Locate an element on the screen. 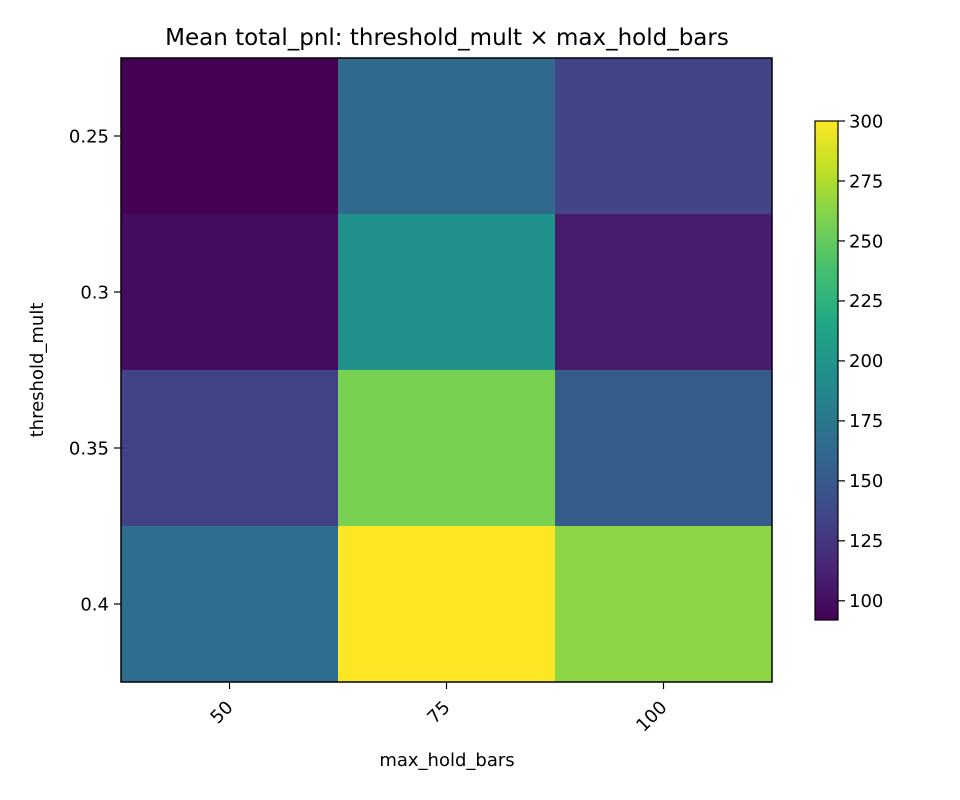 The height and width of the screenshot is (800, 960). x-axis: 50 75 100 is located at coordinates (438, 709).